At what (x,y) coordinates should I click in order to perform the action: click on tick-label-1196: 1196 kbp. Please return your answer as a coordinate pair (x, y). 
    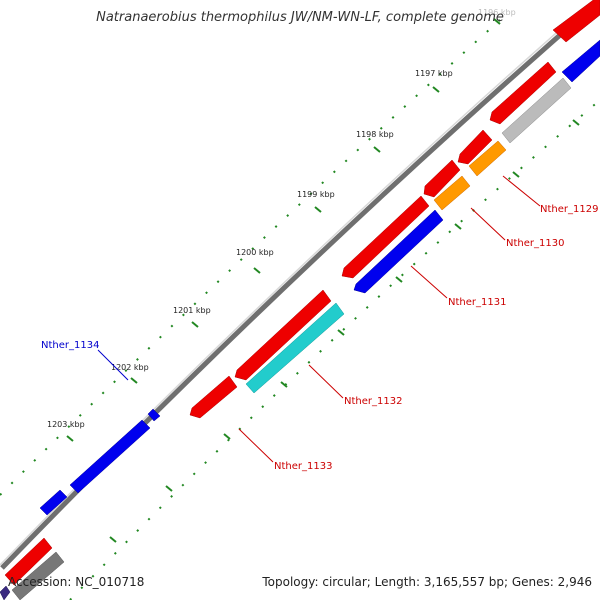
    Looking at the image, I should click on (497, 12).